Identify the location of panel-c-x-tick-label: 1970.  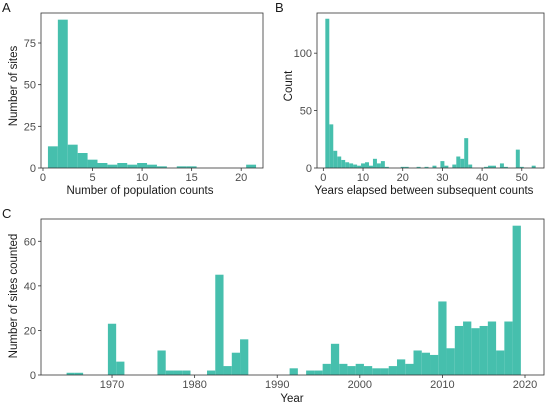
(112, 385).